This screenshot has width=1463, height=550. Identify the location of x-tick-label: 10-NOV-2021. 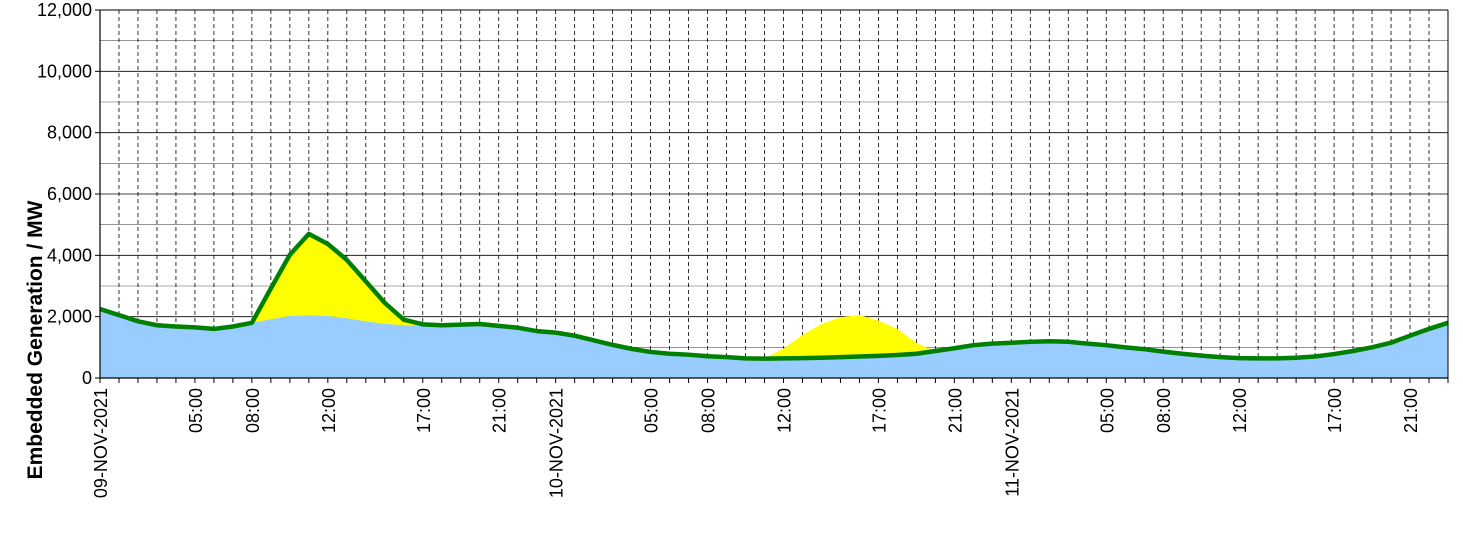
(557, 443).